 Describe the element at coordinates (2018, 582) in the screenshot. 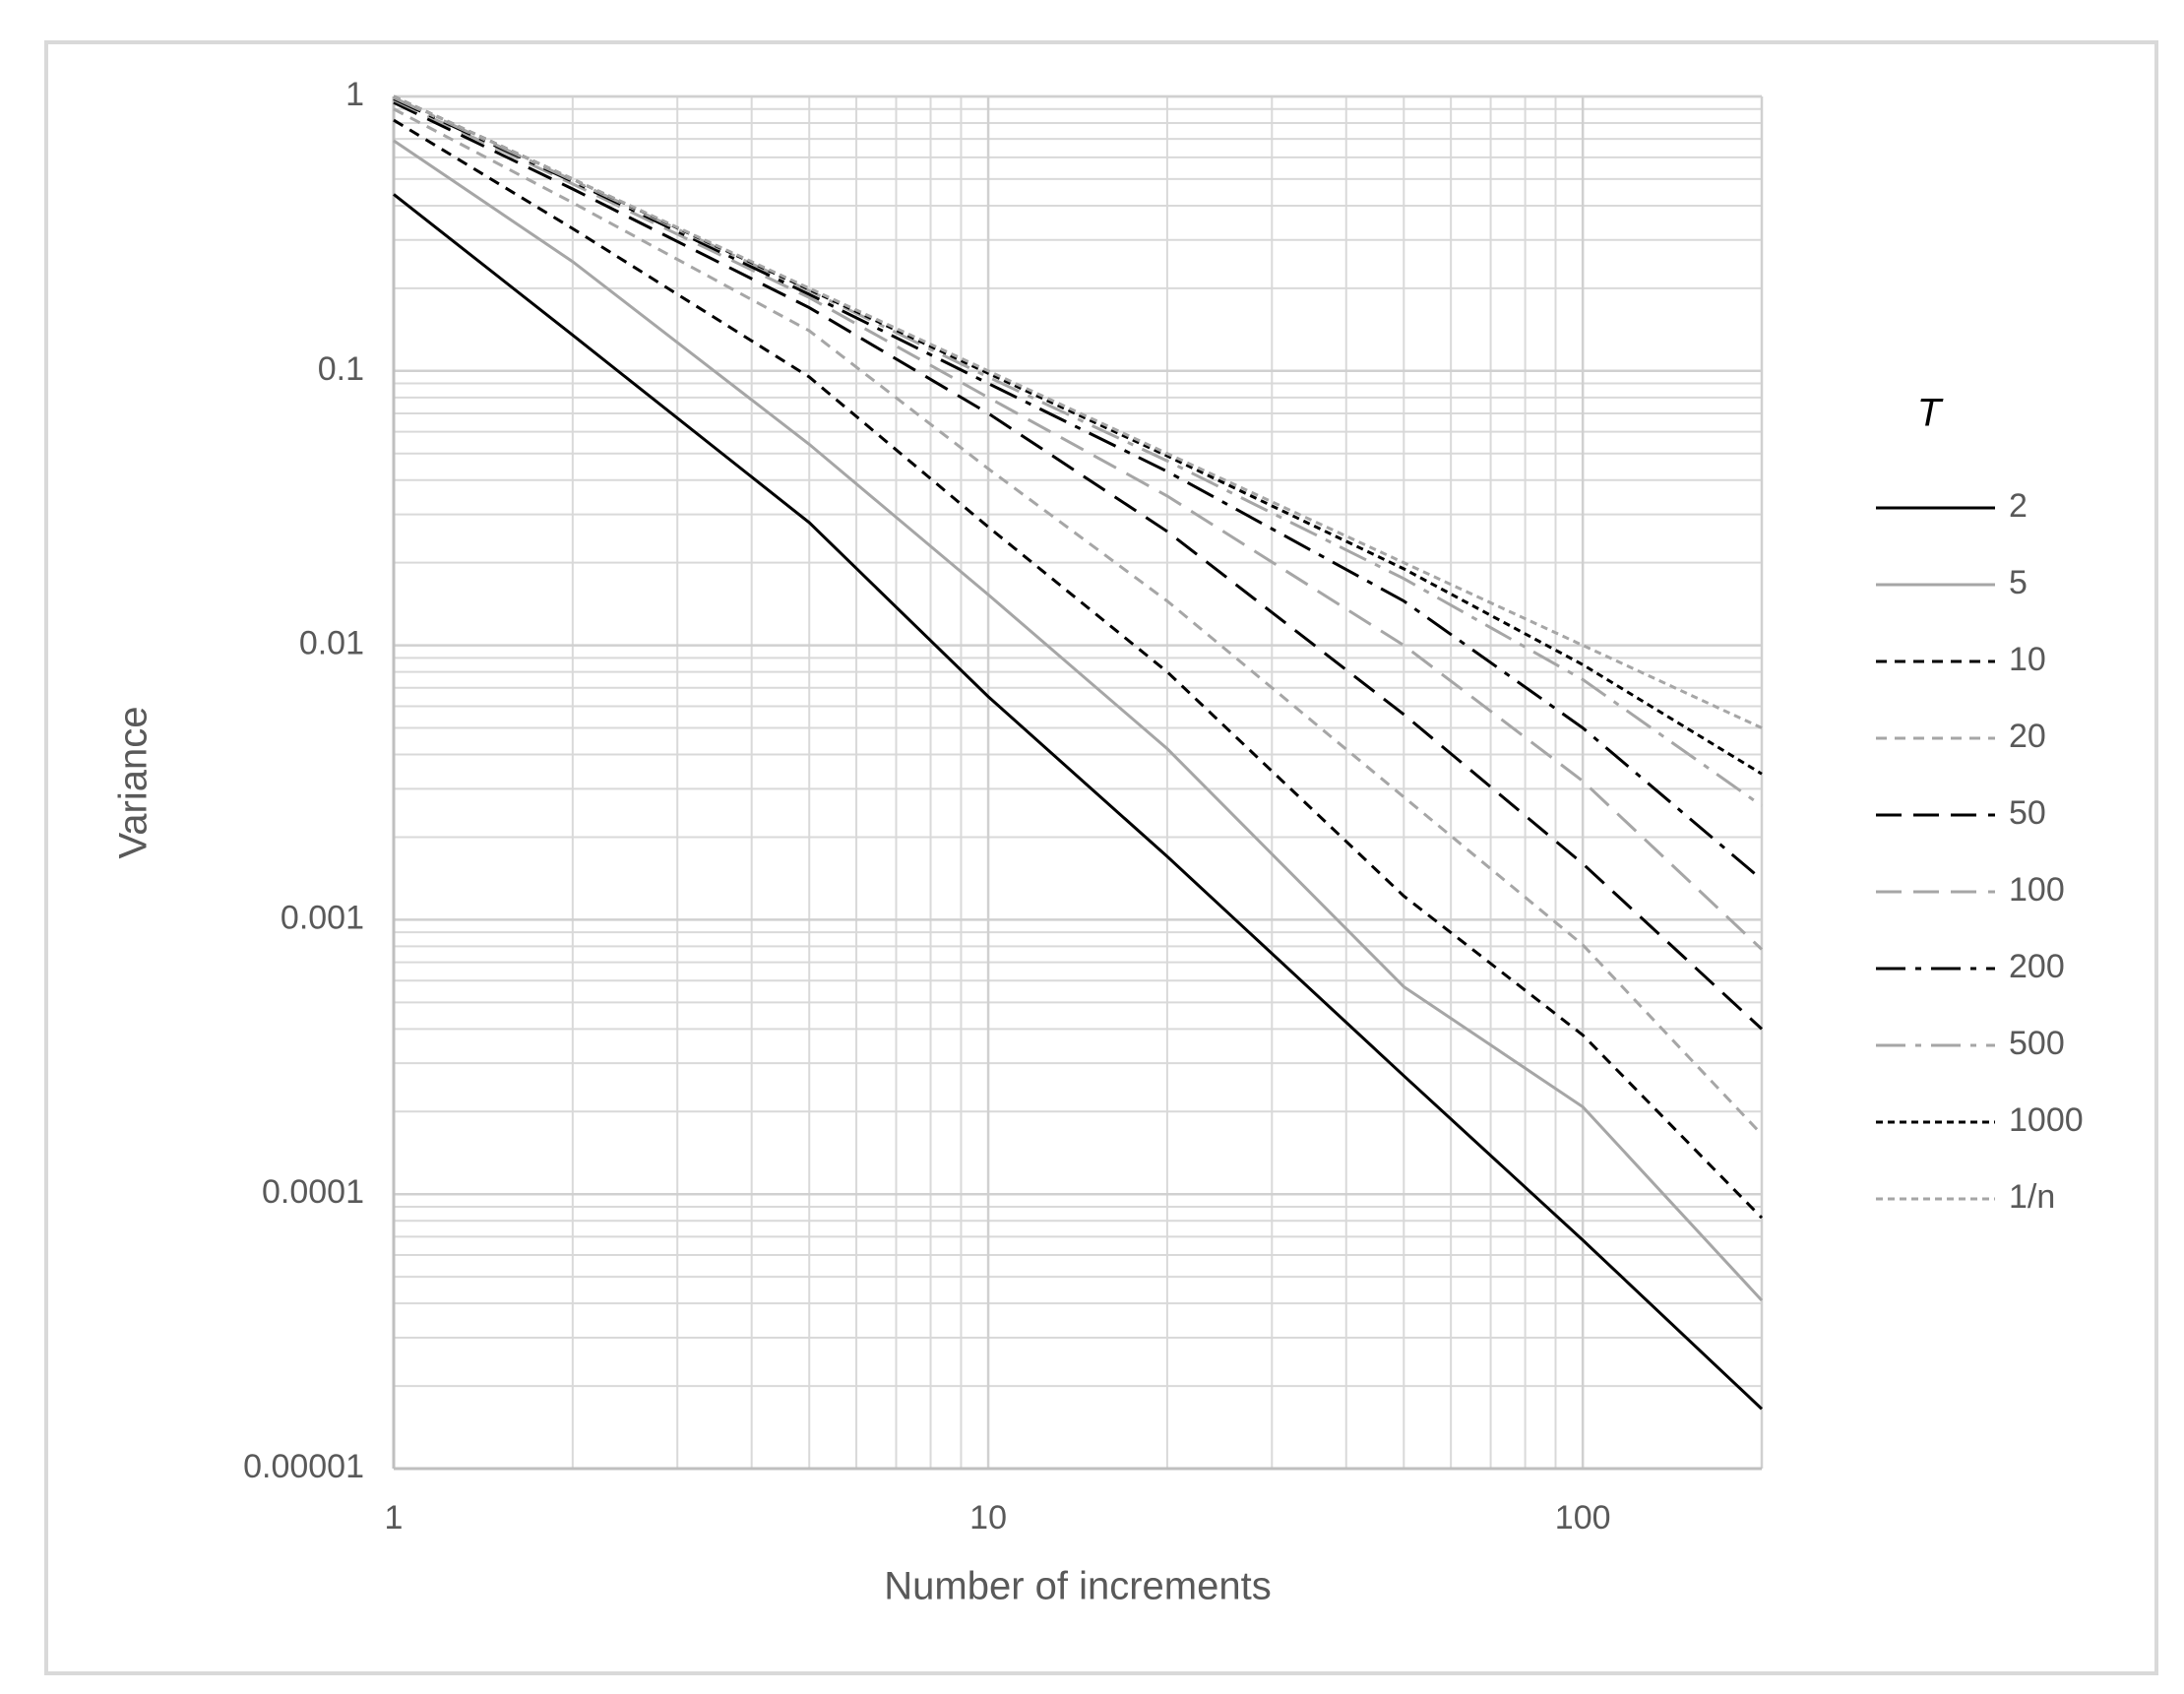

I see `legend-label: 5` at that location.